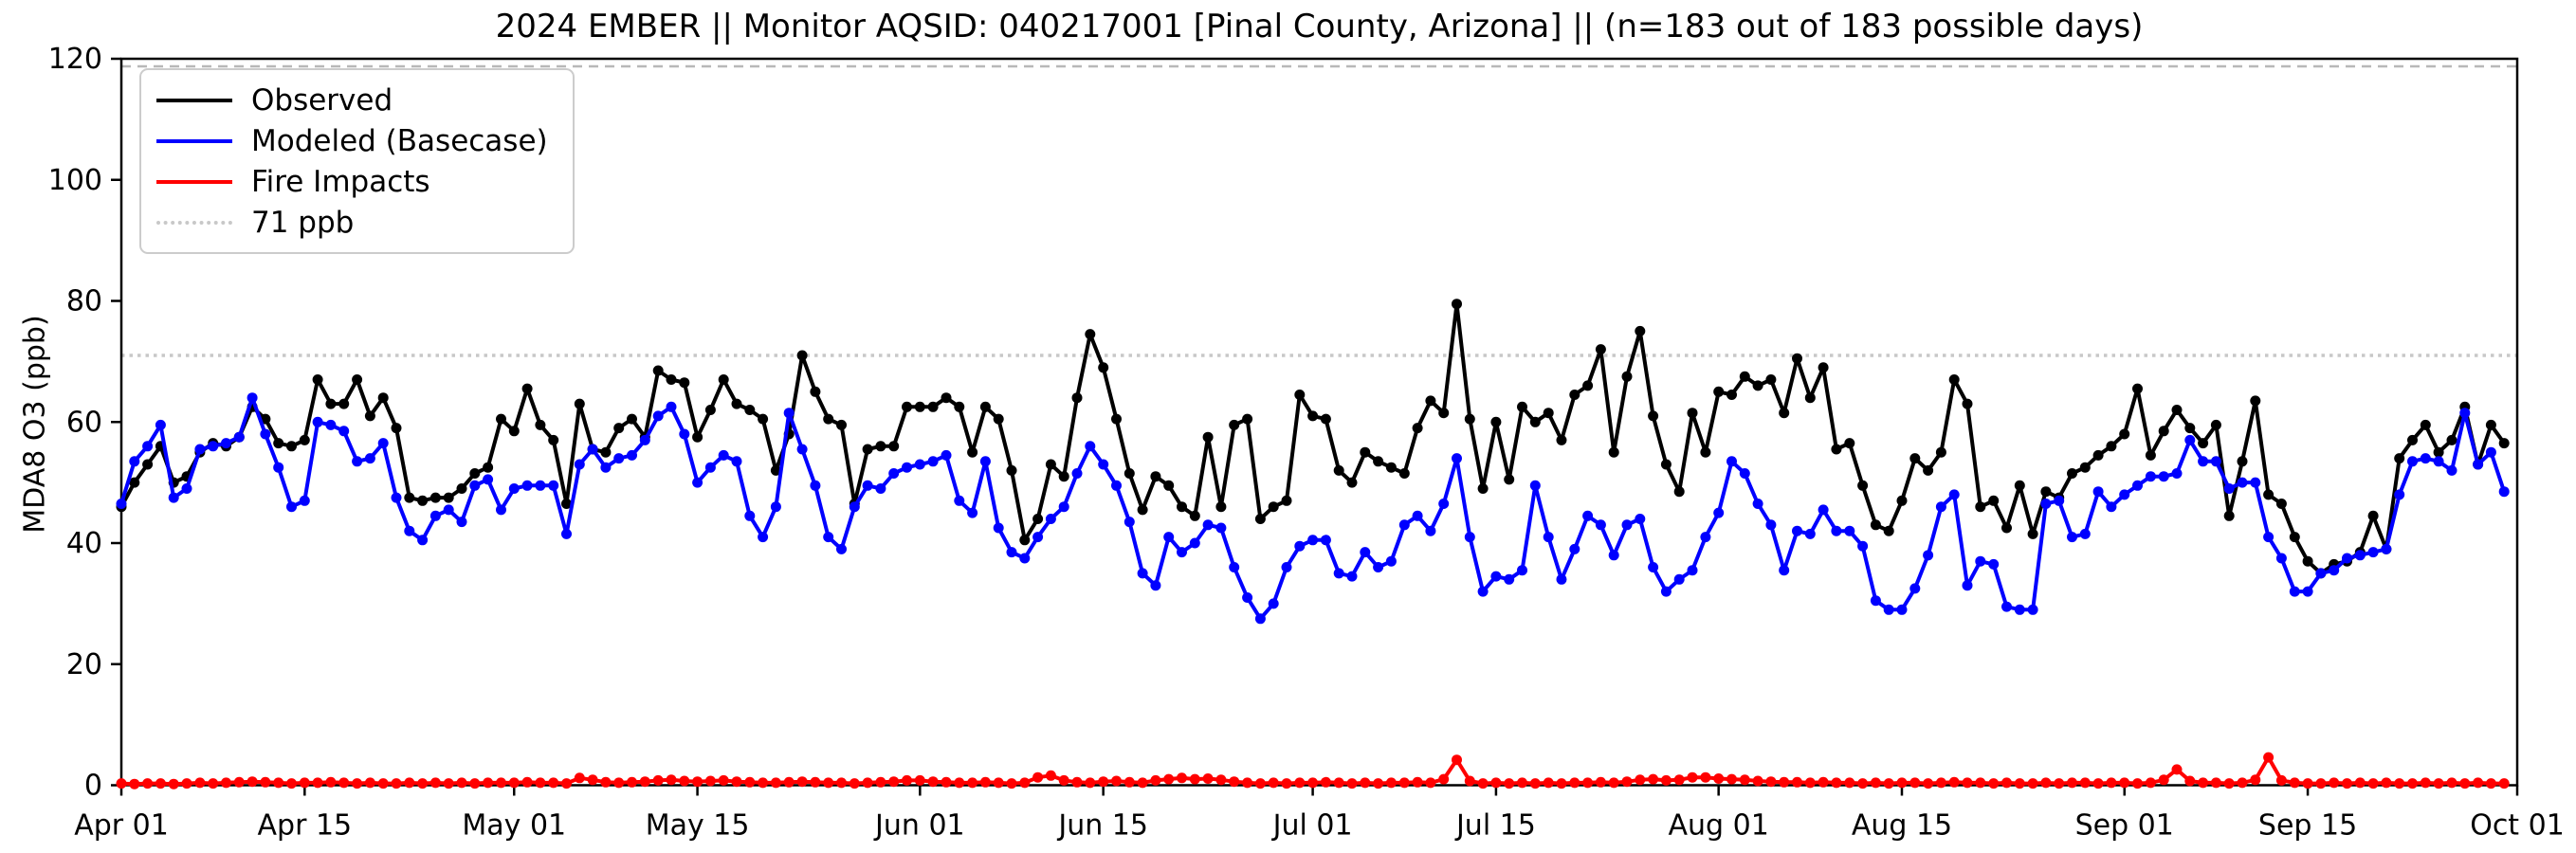  What do you see at coordinates (514, 826) in the screenshot?
I see `x-tick-label: May 01` at bounding box center [514, 826].